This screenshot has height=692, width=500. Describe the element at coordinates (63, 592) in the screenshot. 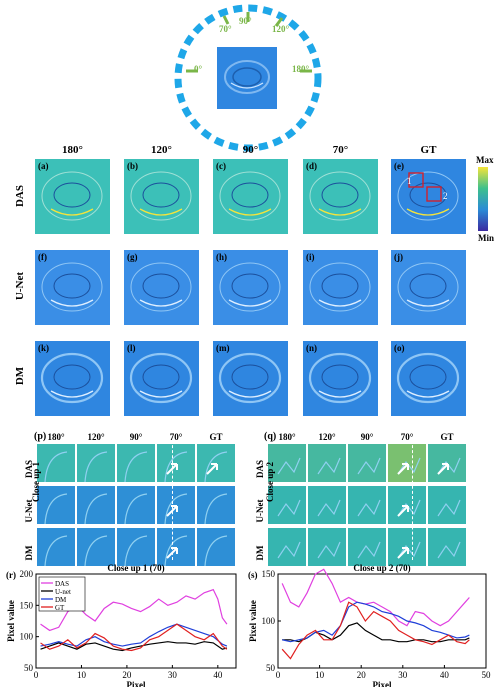

I see `legend-entry: U-net` at that location.